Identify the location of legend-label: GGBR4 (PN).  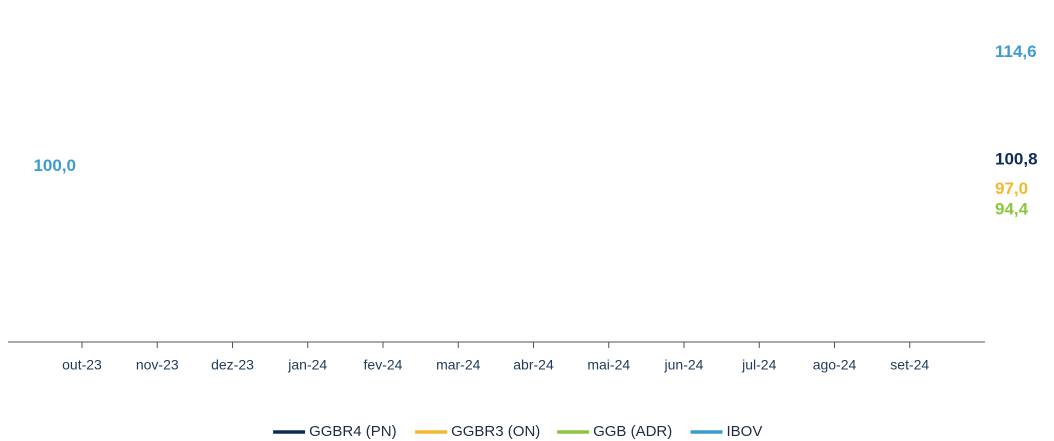
(353, 431).